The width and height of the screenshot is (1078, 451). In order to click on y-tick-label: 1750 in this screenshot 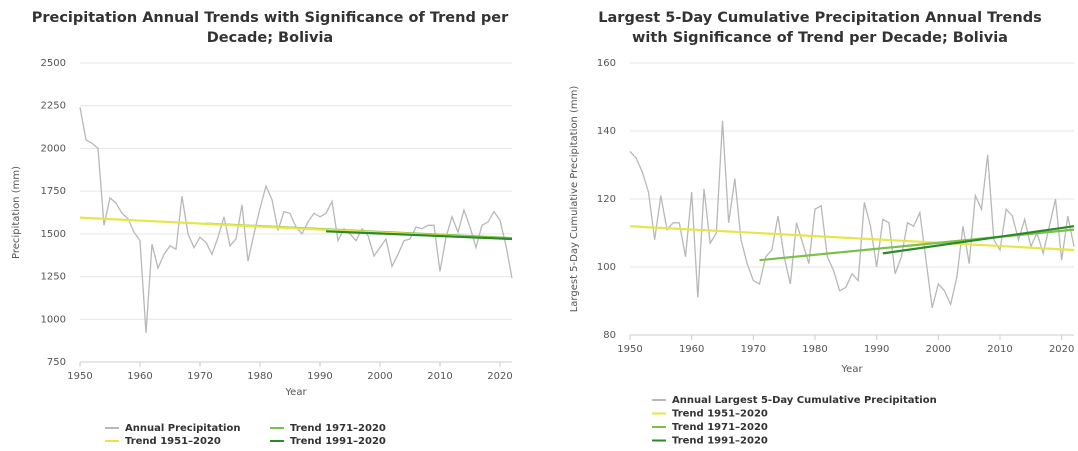, I will do `click(53, 191)`.